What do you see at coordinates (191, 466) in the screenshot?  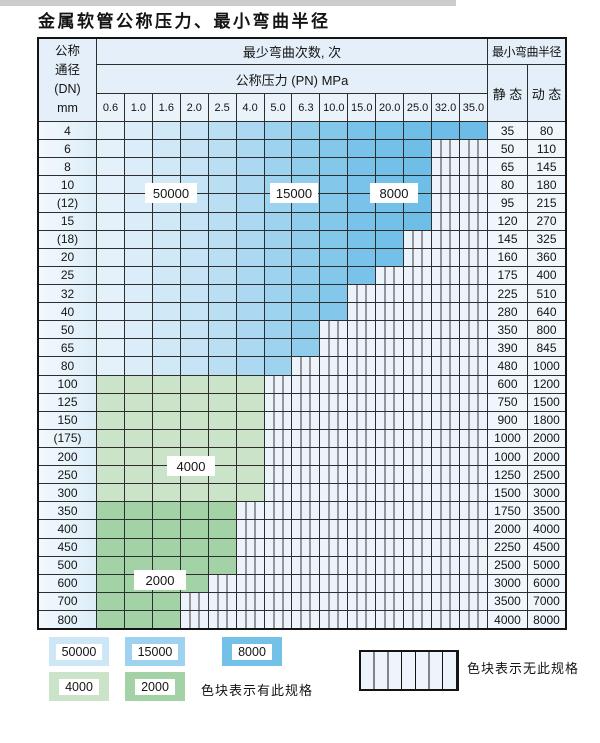 I see `cycle-count-label: 4000` at bounding box center [191, 466].